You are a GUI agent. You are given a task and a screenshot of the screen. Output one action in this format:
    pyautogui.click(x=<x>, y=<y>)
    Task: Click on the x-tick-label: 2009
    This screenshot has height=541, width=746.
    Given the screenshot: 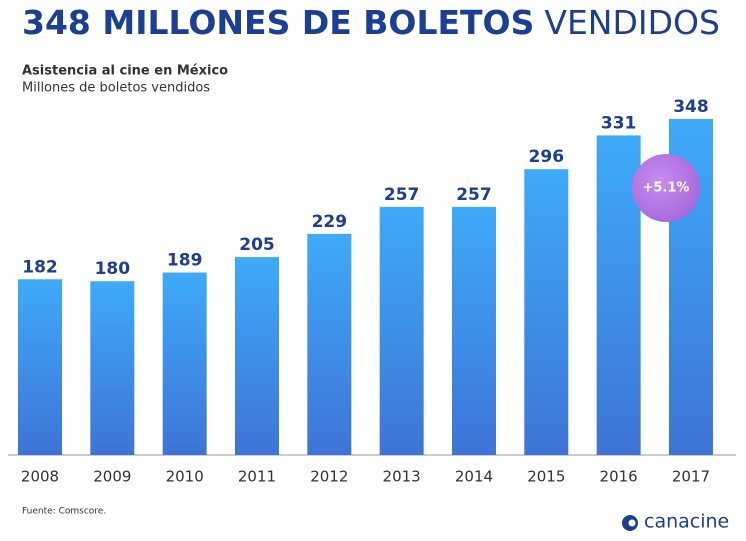 What is the action you would take?
    pyautogui.click(x=112, y=477)
    